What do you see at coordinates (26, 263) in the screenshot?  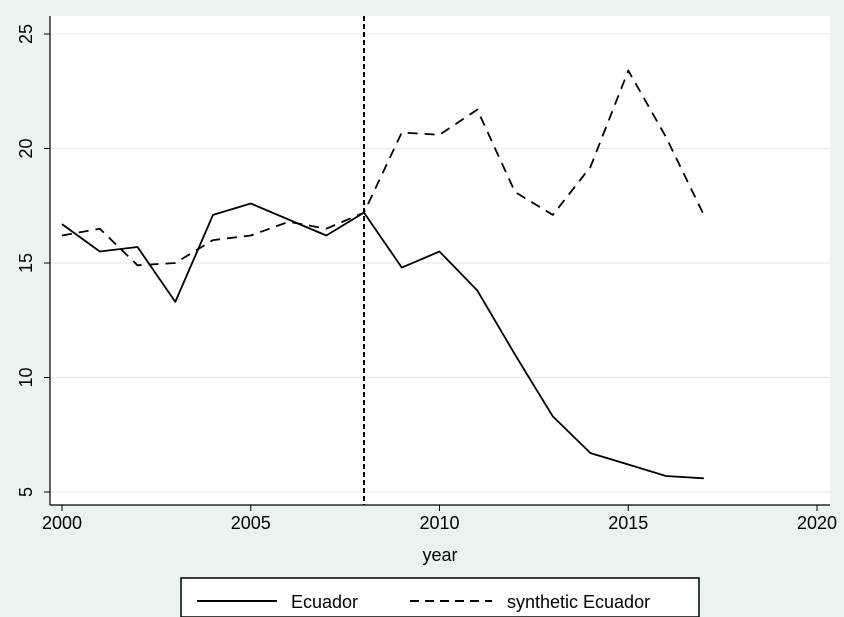 I see `y-tick-label-15: 15` at bounding box center [26, 263].